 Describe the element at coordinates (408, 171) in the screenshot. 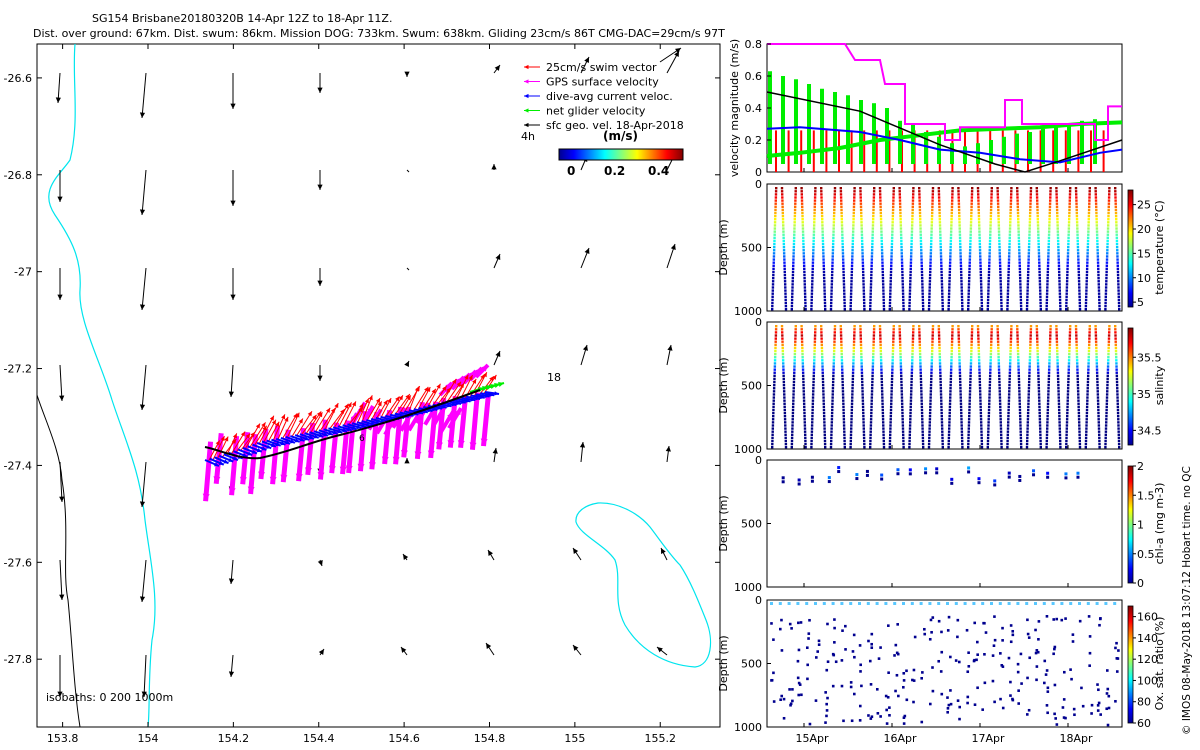

I see `geo-velocity-arrow` at that location.